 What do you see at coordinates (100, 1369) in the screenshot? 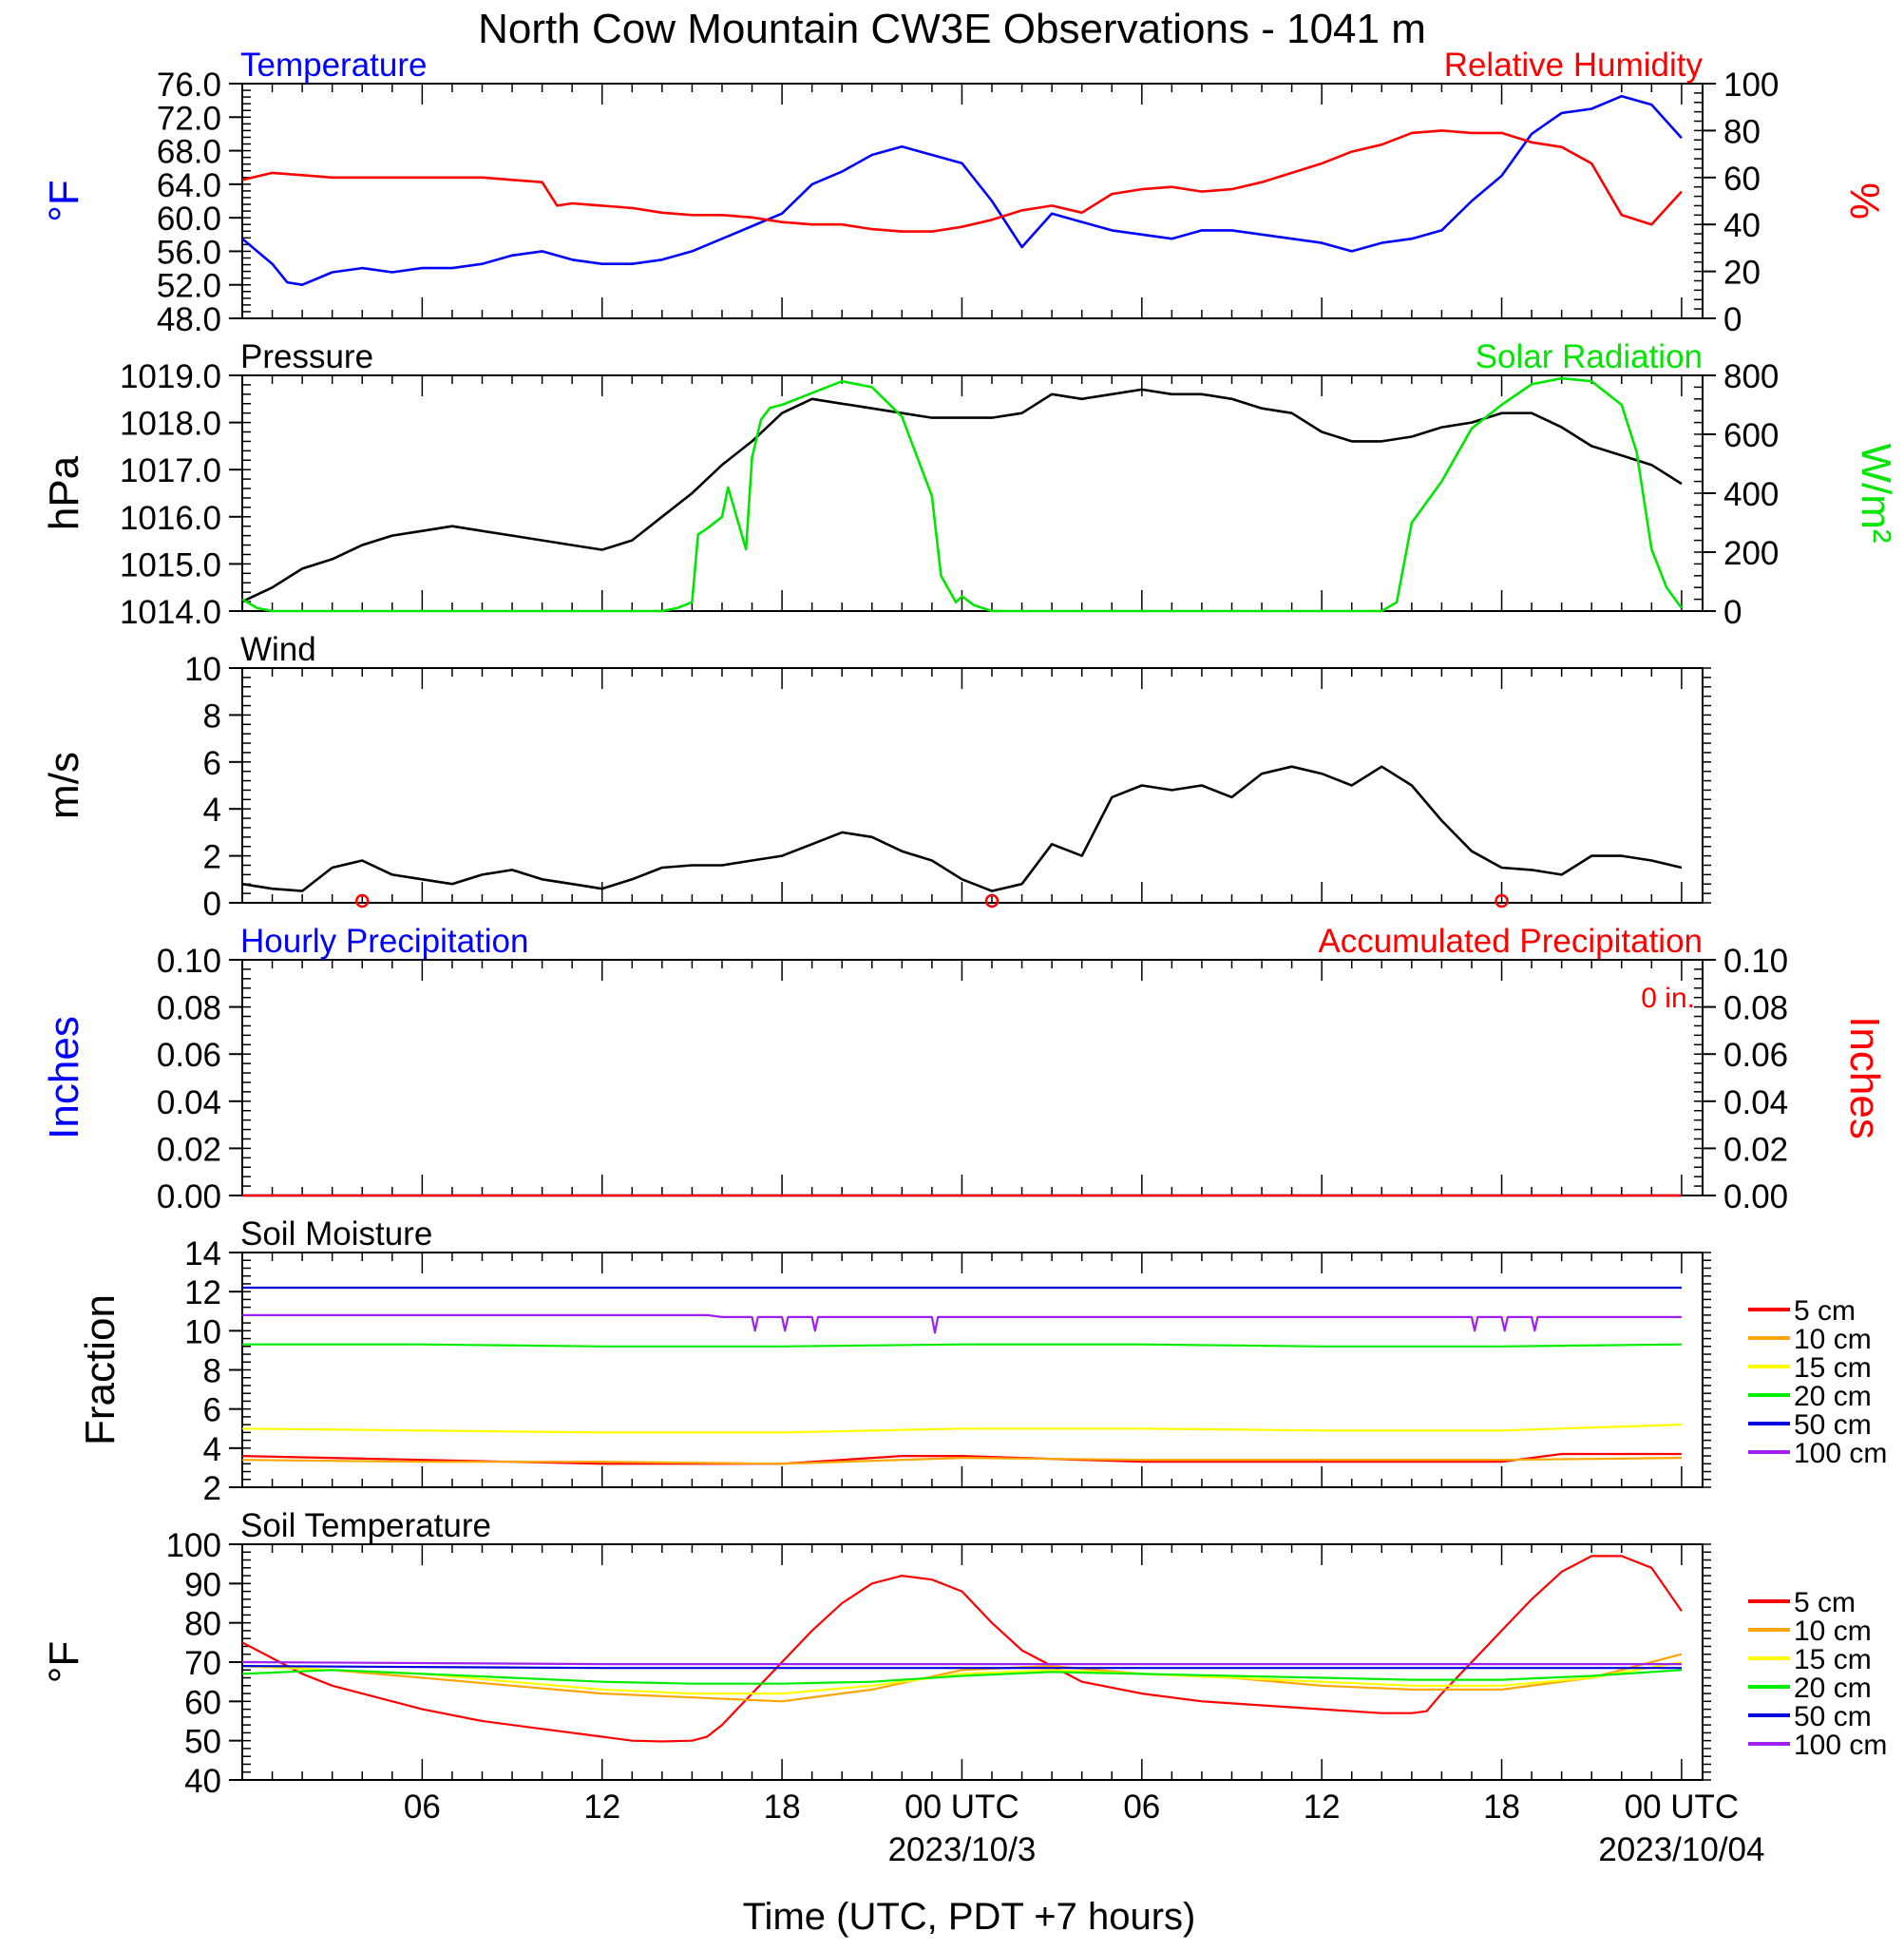
I see `y-axis-title: Fraction` at bounding box center [100, 1369].